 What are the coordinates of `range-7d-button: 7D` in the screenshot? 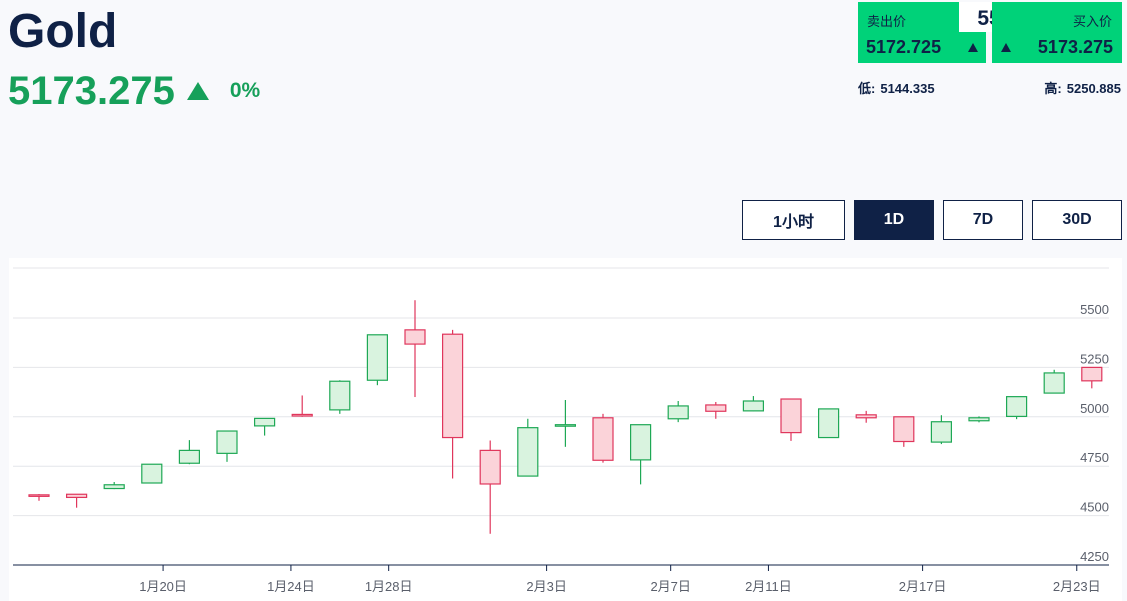 It's located at (983, 220).